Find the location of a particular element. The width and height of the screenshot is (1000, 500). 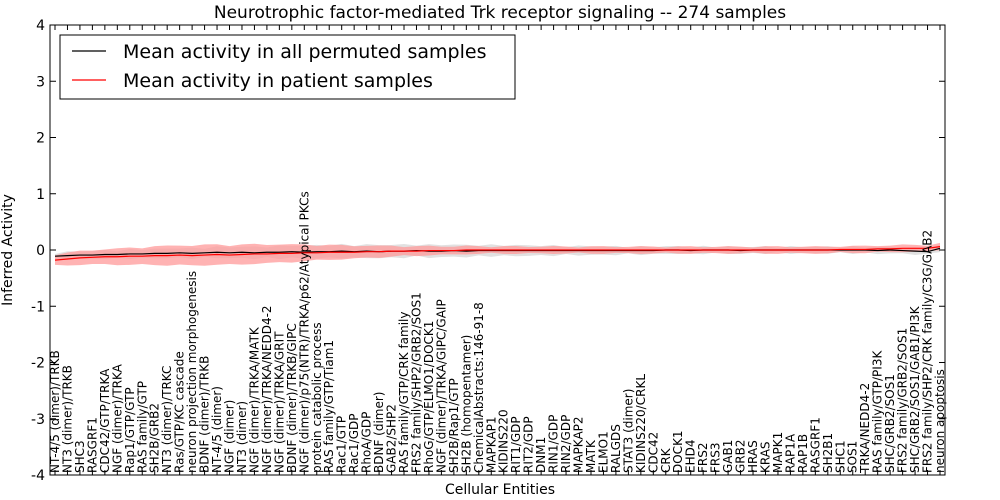

x-tick-label: EHD4 is located at coordinates (691, 456).